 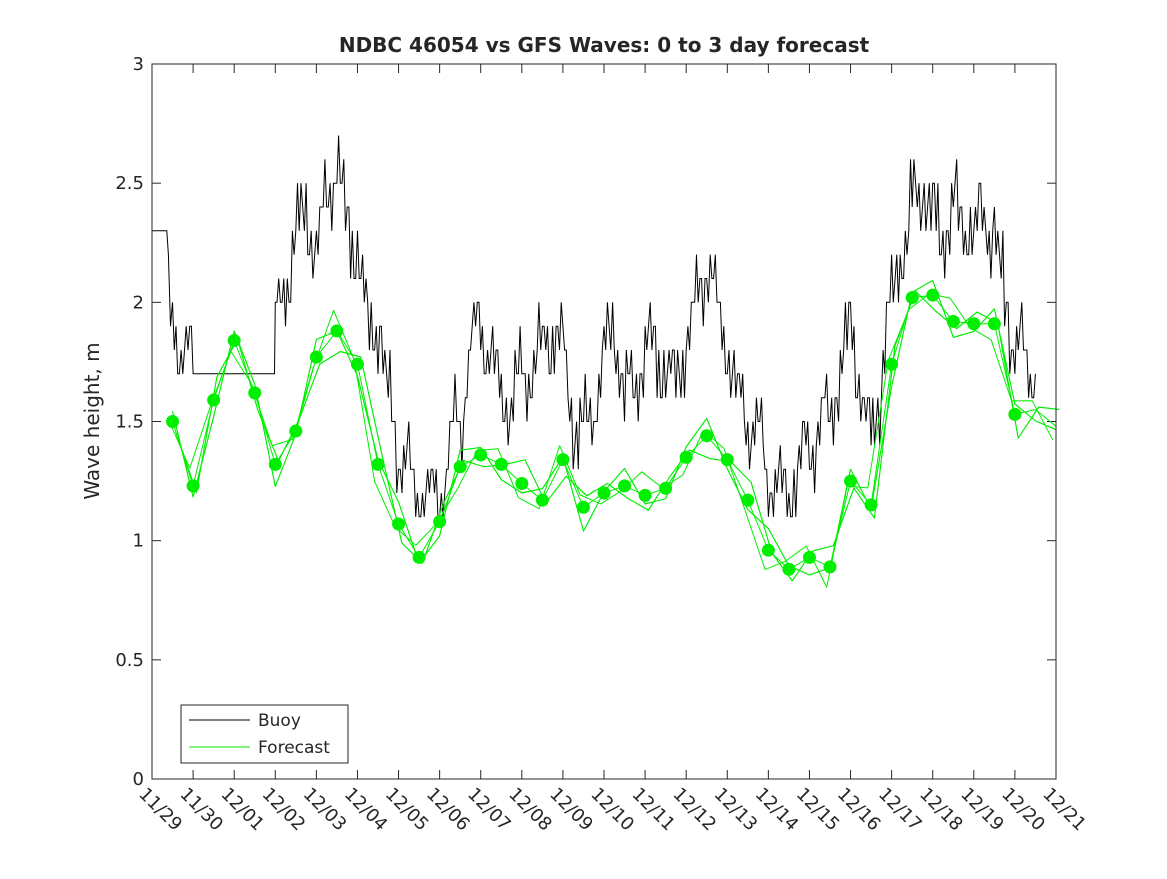 I want to click on legend-buoy-label: Buoy, so click(x=279, y=721).